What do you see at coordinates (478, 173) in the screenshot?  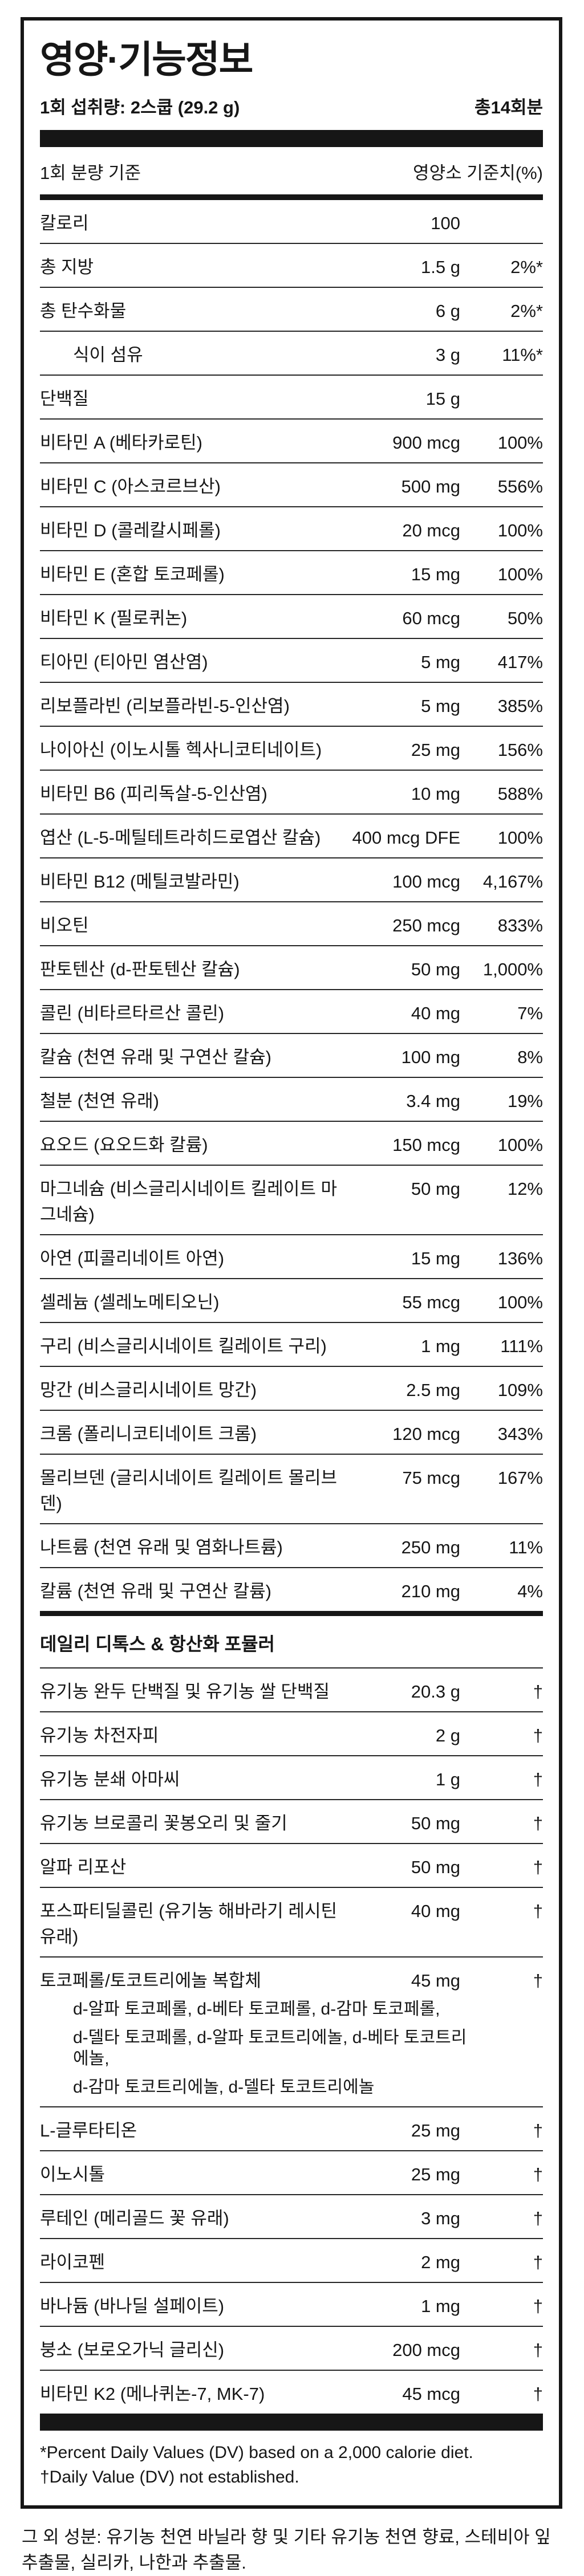 I see `col-header-daily-value: 영양소 기준치(%)` at bounding box center [478, 173].